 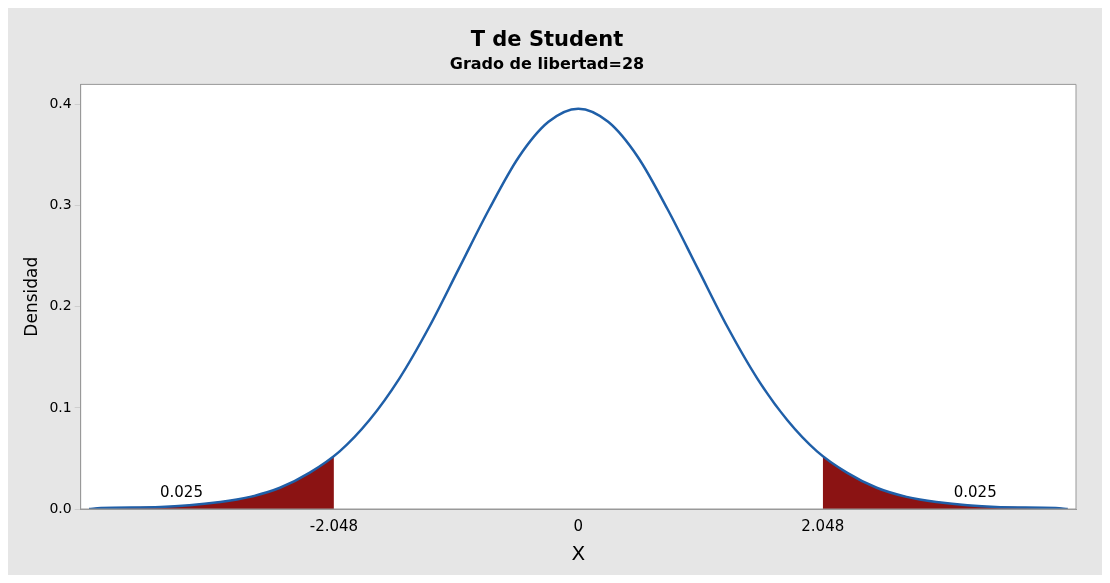 What do you see at coordinates (823, 525) in the screenshot?
I see `x-tick-label: 2.048` at bounding box center [823, 525].